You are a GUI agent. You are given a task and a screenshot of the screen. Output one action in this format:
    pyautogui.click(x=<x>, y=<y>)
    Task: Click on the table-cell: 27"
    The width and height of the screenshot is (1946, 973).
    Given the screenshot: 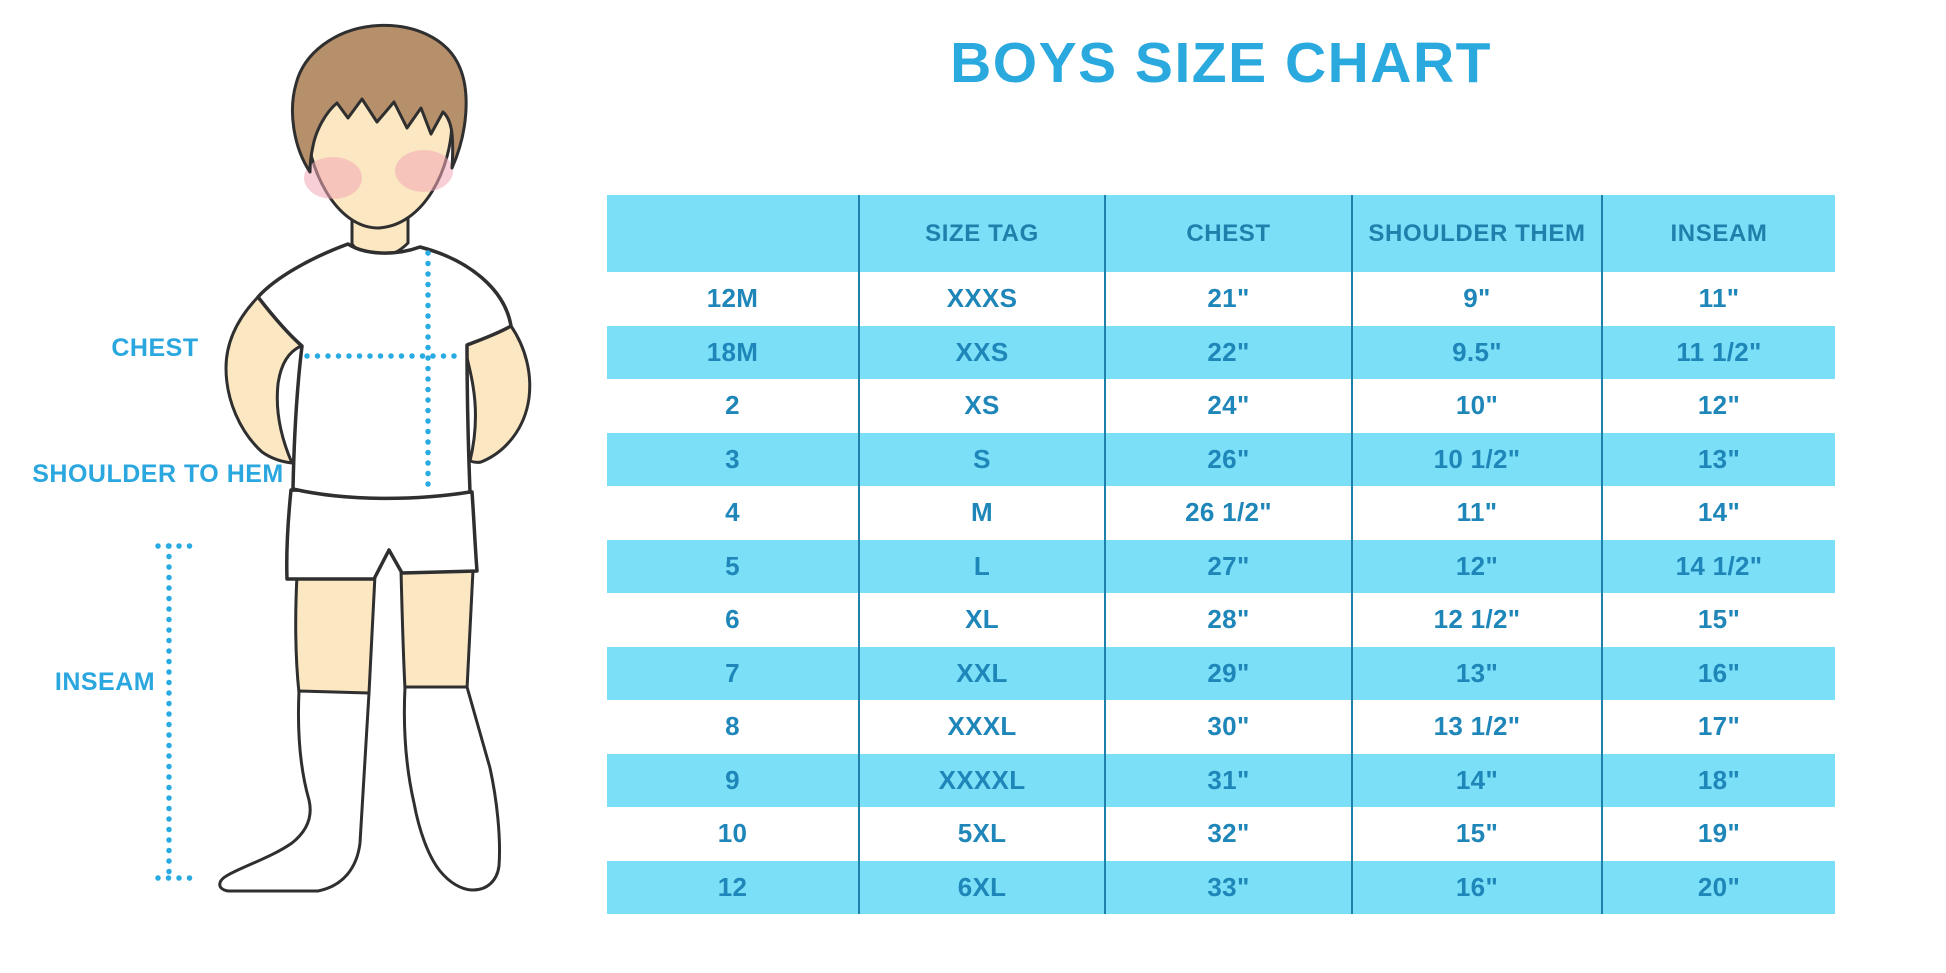 What is the action you would take?
    pyautogui.click(x=1227, y=566)
    